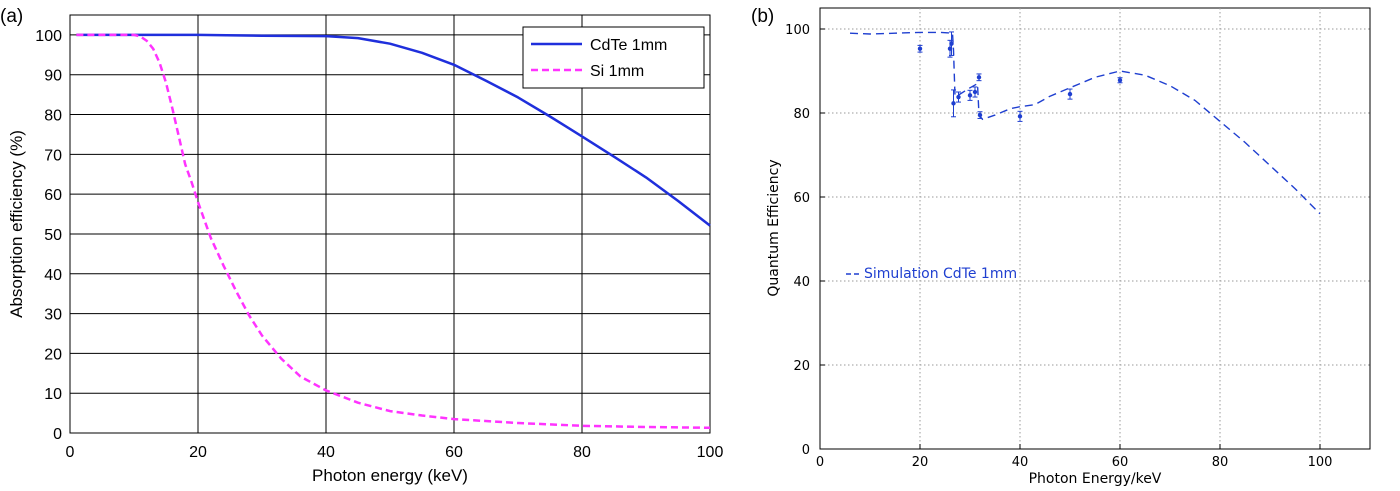 The width and height of the screenshot is (1400, 491). I want to click on legend-label-cdte: CdTe 1mm, so click(628, 45).